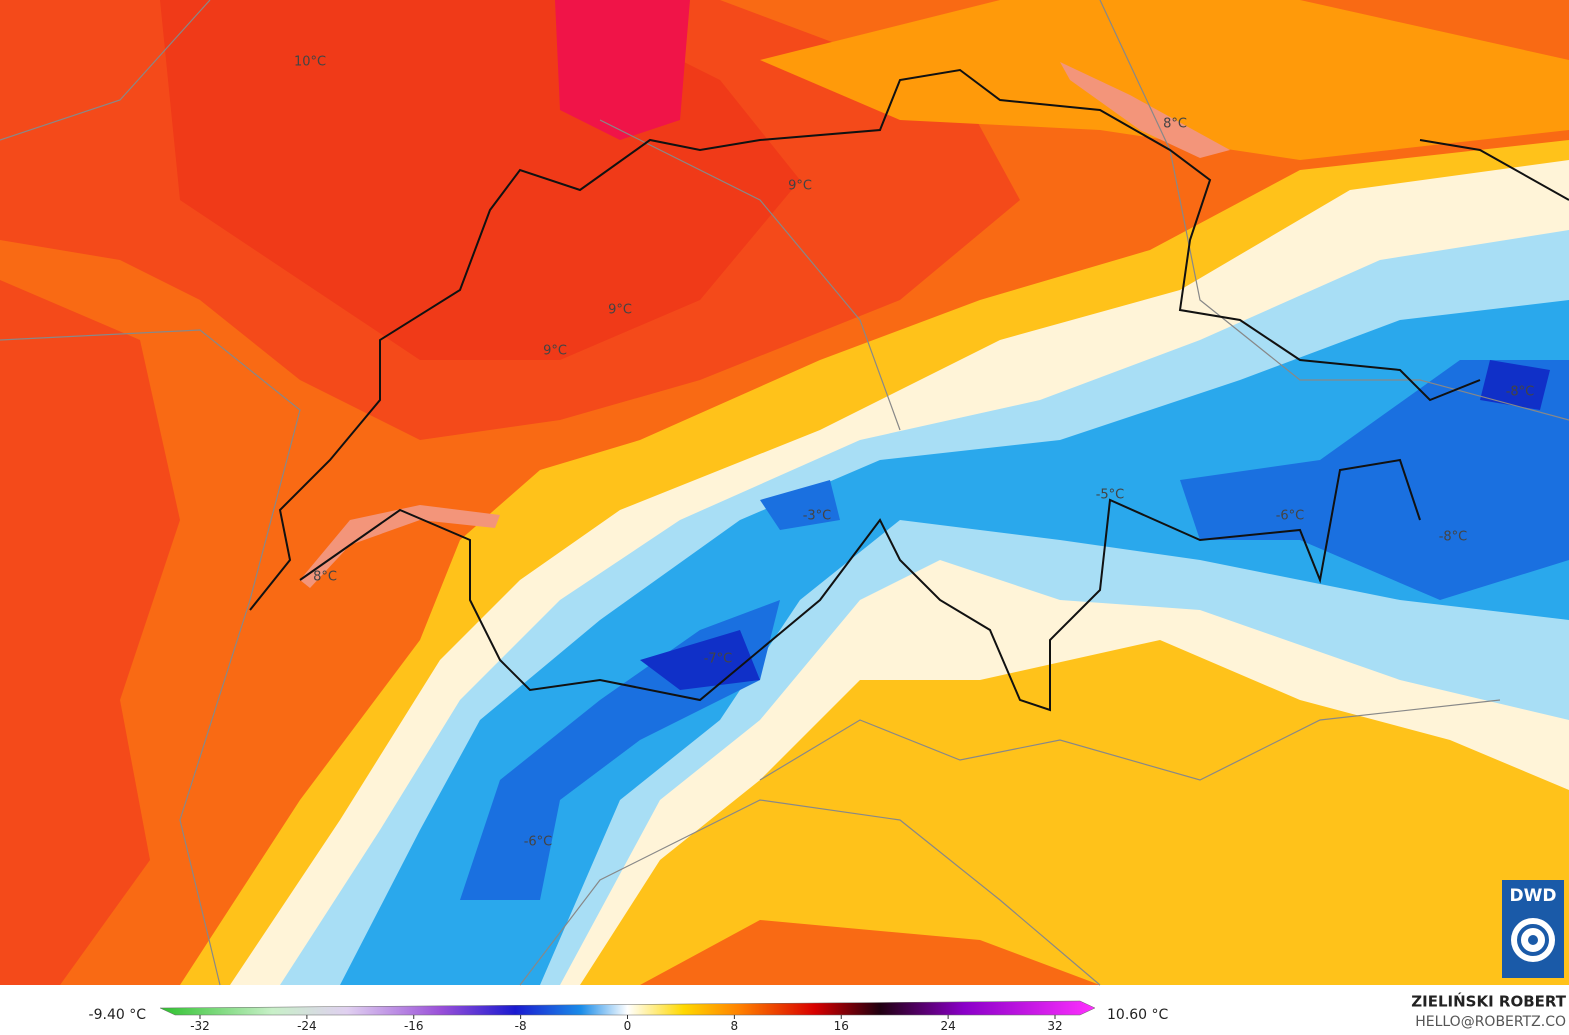  What do you see at coordinates (1488, 1001) in the screenshot?
I see `credit-name: ZIELIŃSKI ROBERT` at bounding box center [1488, 1001].